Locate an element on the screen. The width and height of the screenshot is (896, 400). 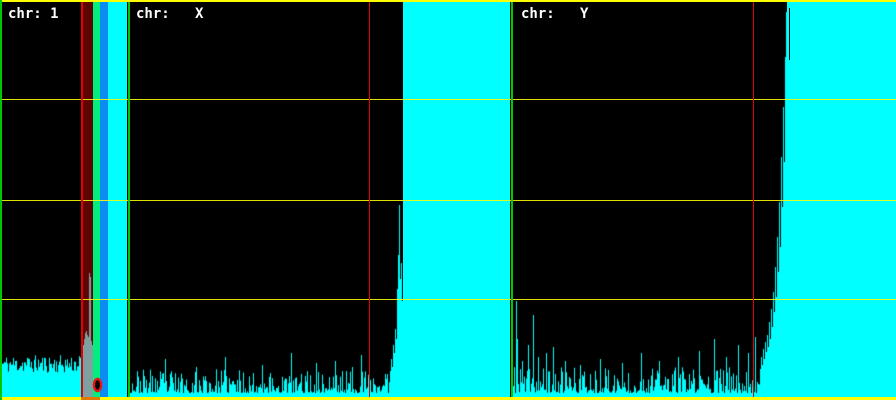
panel-label-chr1: chr: 1 is located at coordinates (33, 14).